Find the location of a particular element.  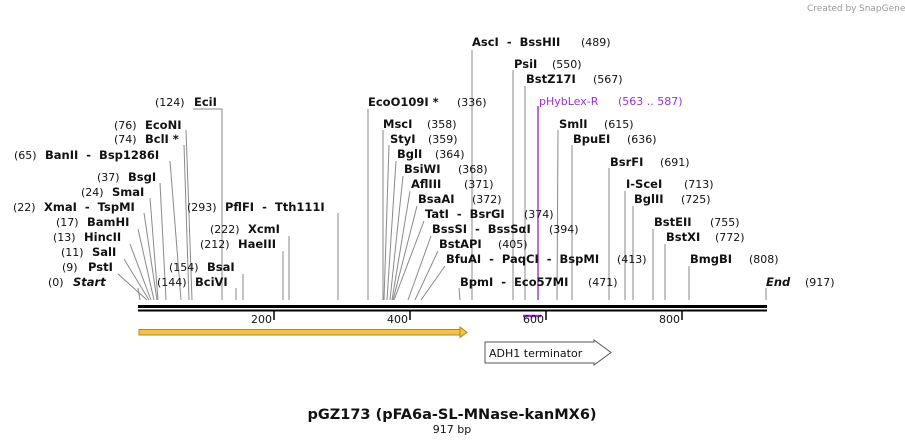

cut-line-bsssi is located at coordinates (419, 268).